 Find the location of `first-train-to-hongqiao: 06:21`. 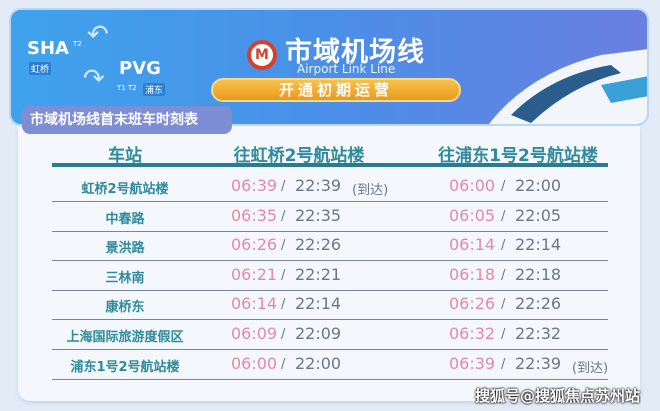

first-train-to-hongqiao: 06:21 is located at coordinates (254, 274).